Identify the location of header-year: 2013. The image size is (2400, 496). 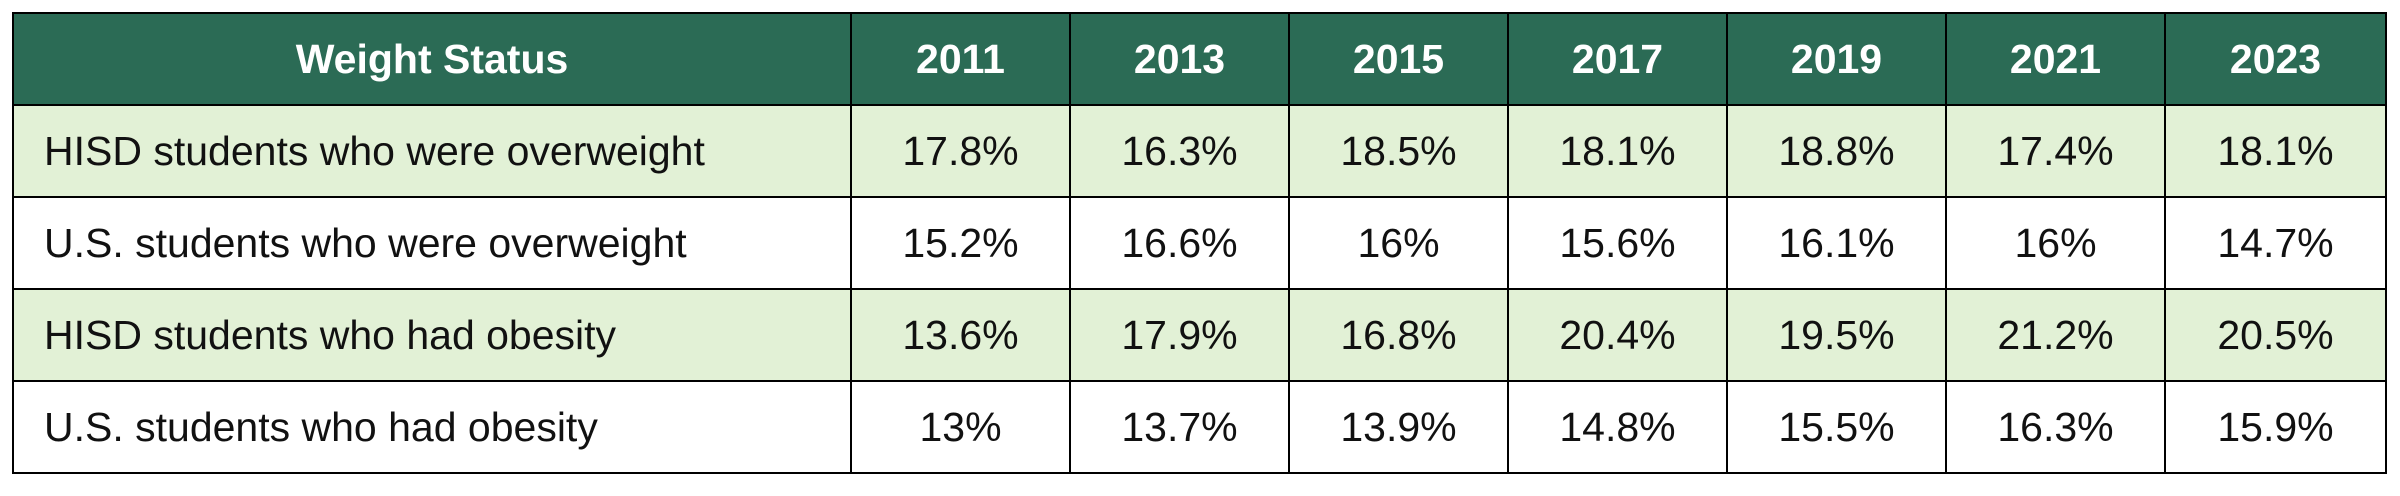
(1179, 59).